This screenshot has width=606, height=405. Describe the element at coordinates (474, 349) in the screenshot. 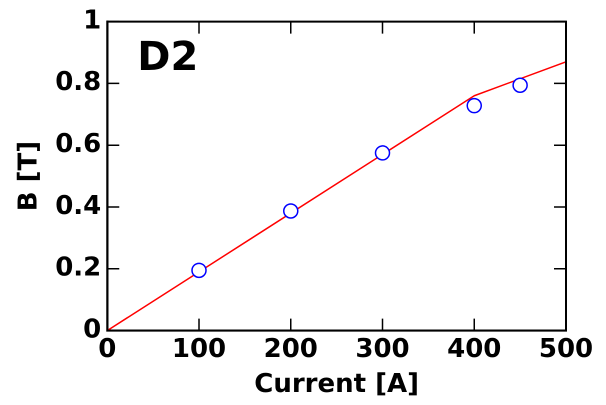

I see `x-tick-label: 400` at that location.